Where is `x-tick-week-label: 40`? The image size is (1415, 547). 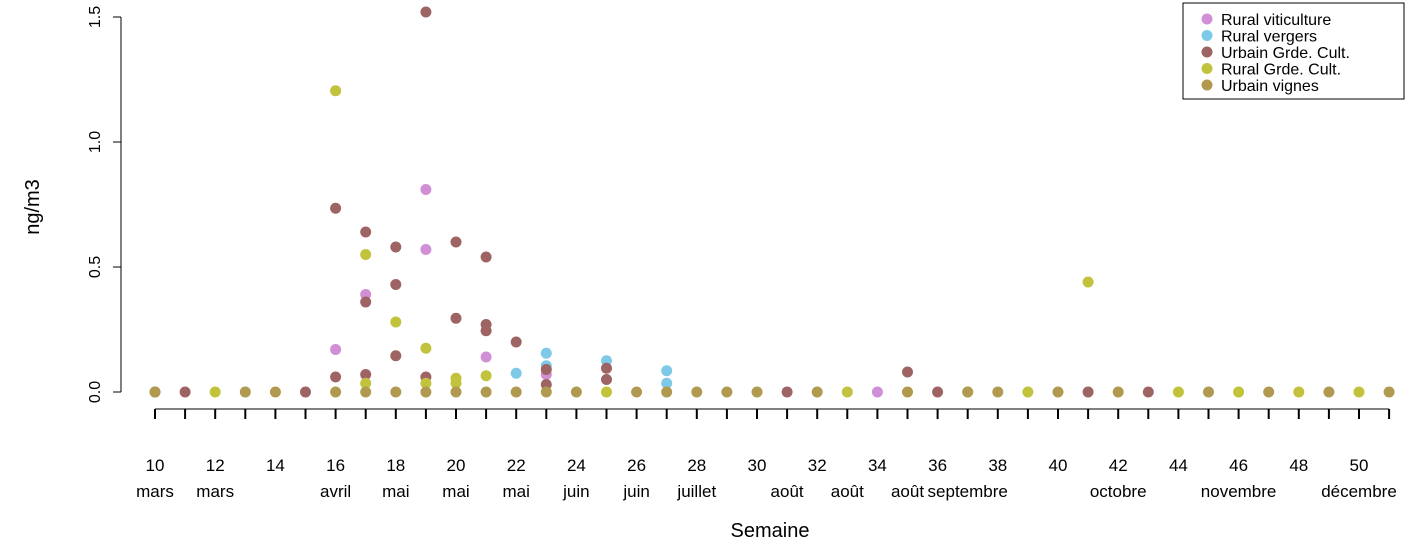 x-tick-week-label: 40 is located at coordinates (1058, 465).